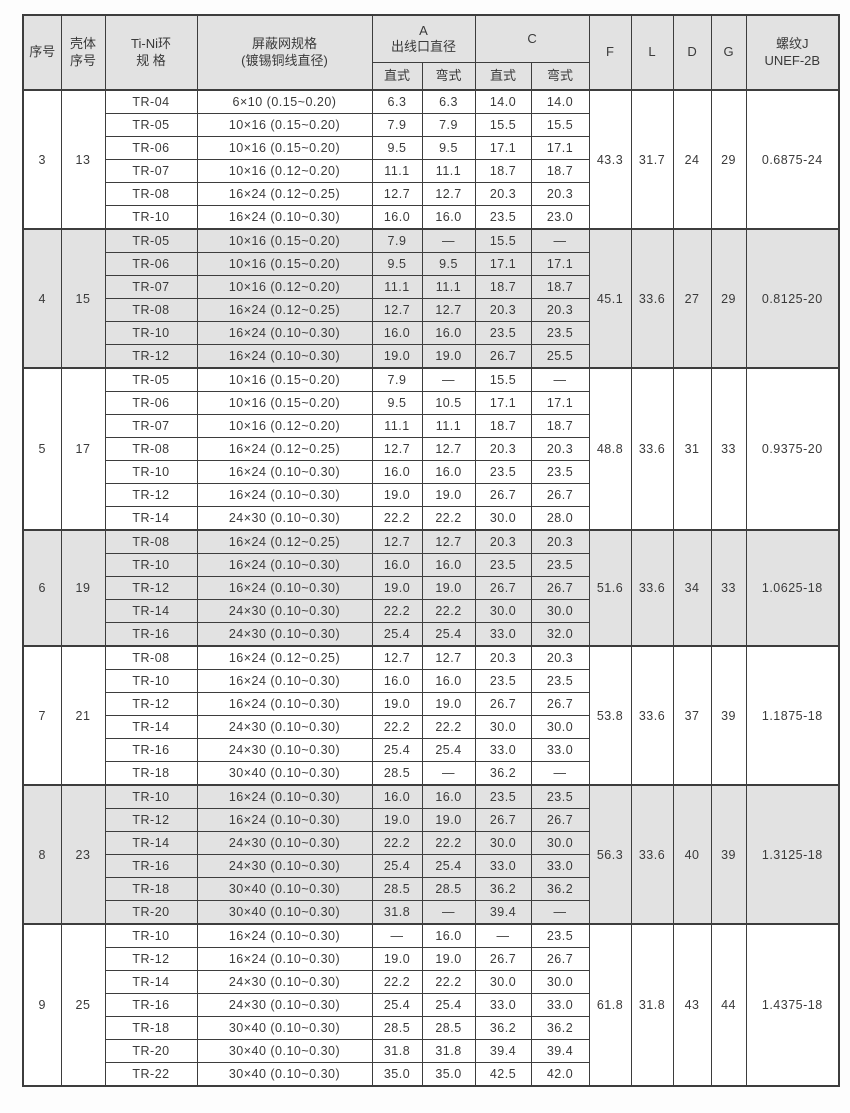 This screenshot has height=1113, width=850. I want to click on c-bent-cell: 17.1, so click(560, 148).